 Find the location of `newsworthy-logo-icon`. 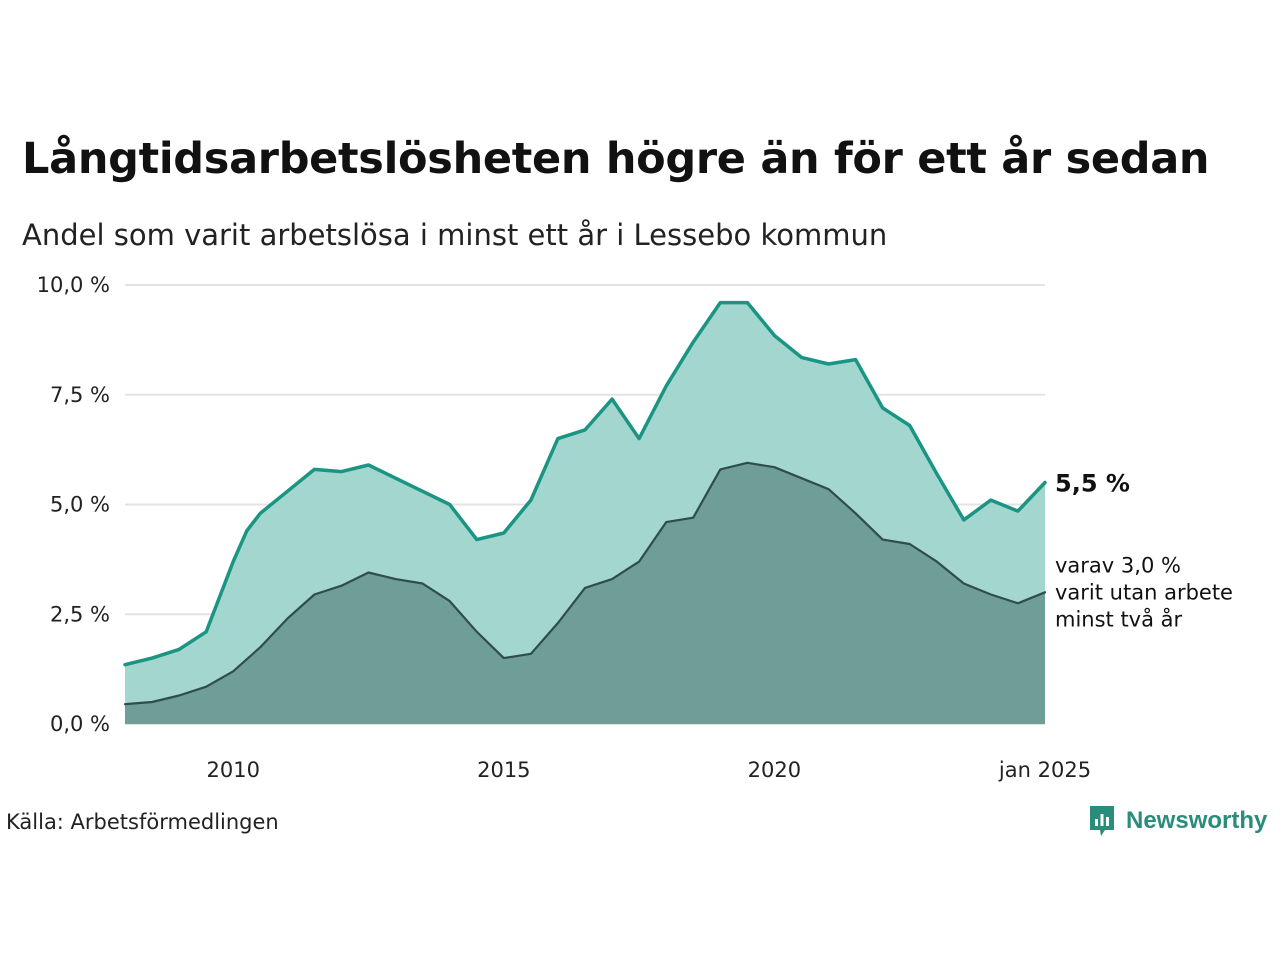

newsworthy-logo-icon is located at coordinates (1102, 821).